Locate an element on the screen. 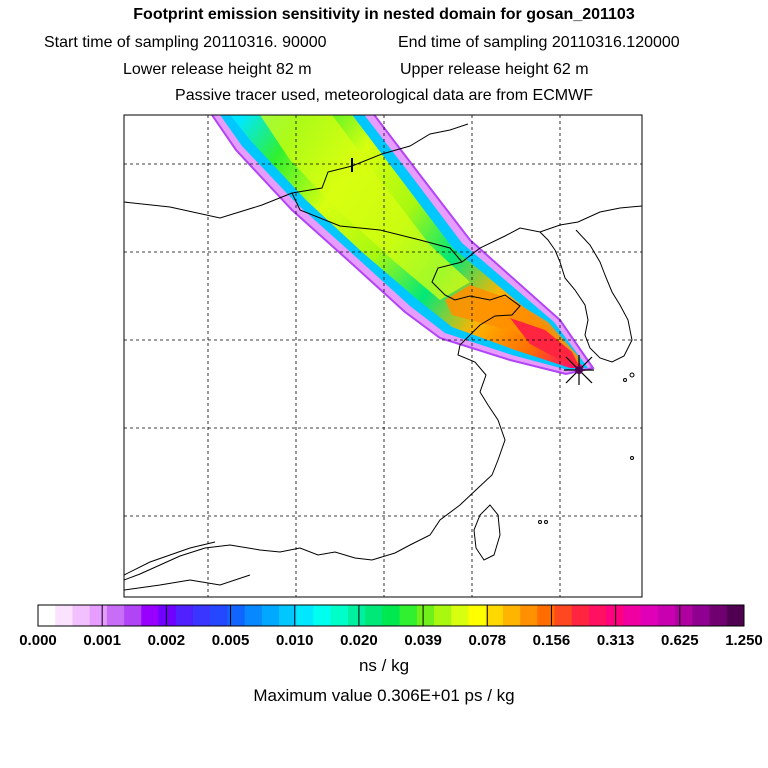  border-korea is located at coordinates (551, 234).